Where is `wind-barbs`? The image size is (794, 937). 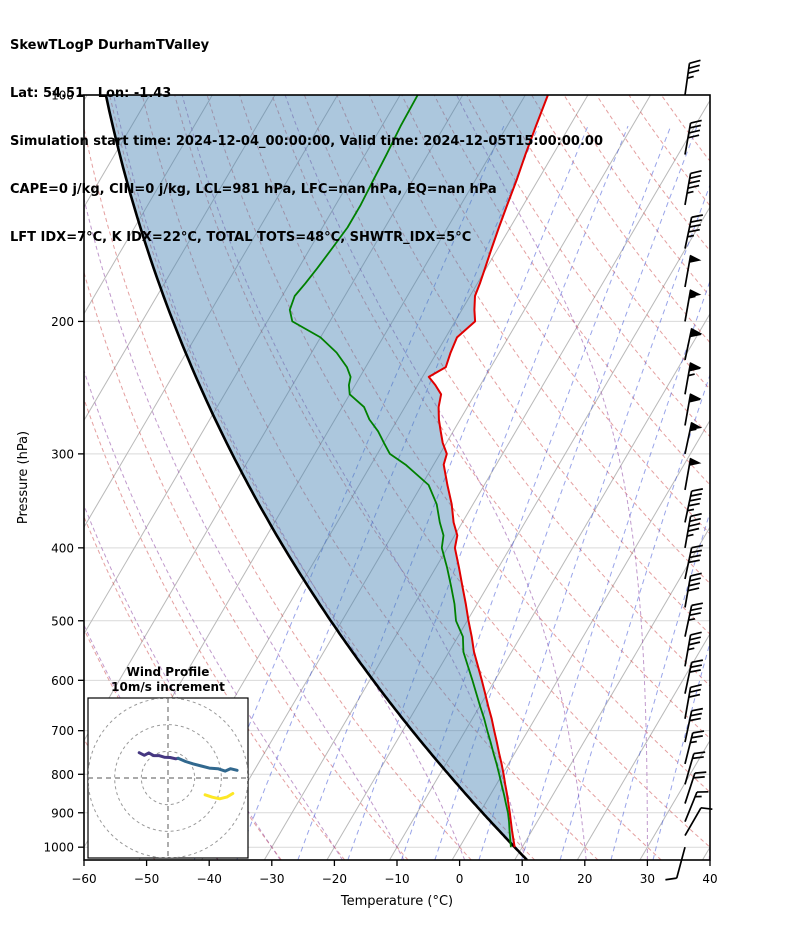
wind-barbs is located at coordinates (689, 470).